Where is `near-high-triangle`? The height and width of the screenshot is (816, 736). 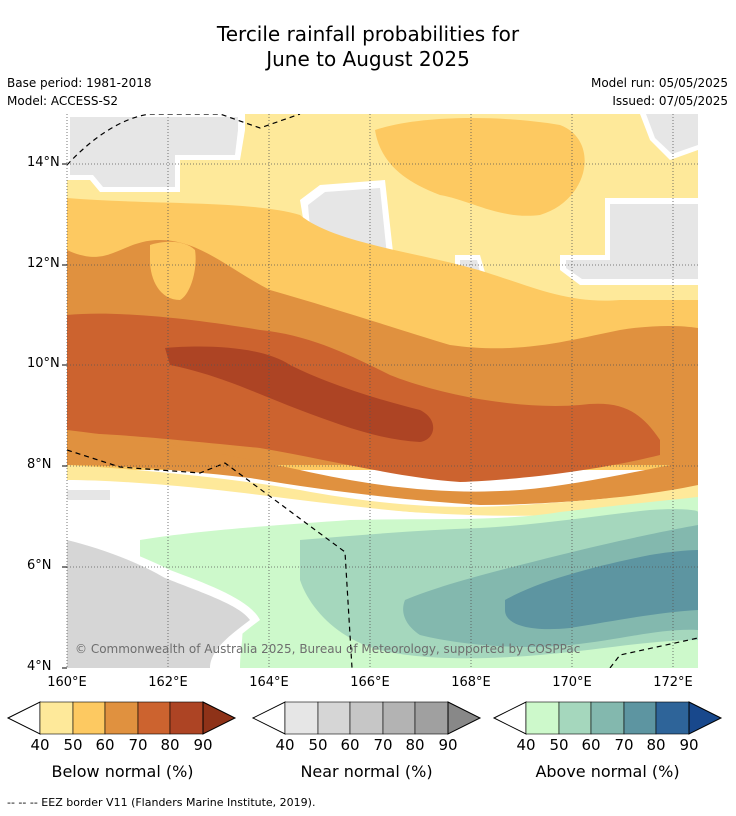 near-high-triangle is located at coordinates (464, 718).